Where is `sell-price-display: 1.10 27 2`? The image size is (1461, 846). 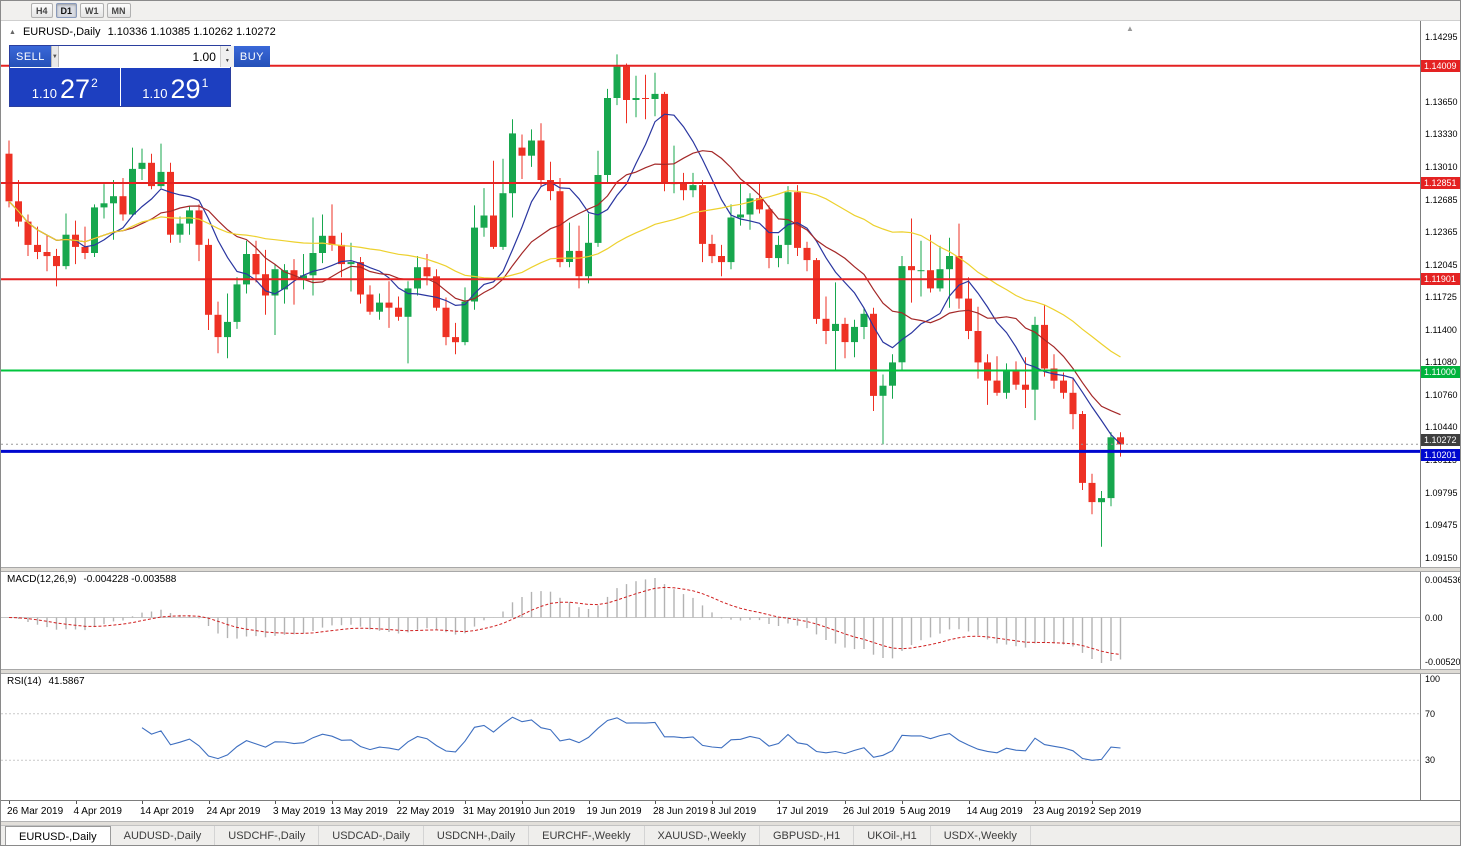 sell-price-display: 1.10 27 2 is located at coordinates (65, 87).